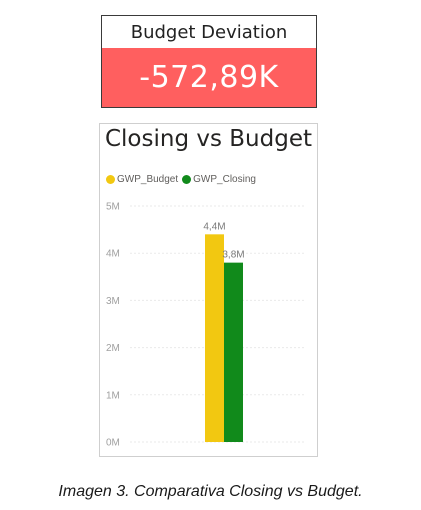 Image resolution: width=421 pixels, height=510 pixels. Describe the element at coordinates (113, 254) in the screenshot. I see `y-tick-label: 4M` at that location.